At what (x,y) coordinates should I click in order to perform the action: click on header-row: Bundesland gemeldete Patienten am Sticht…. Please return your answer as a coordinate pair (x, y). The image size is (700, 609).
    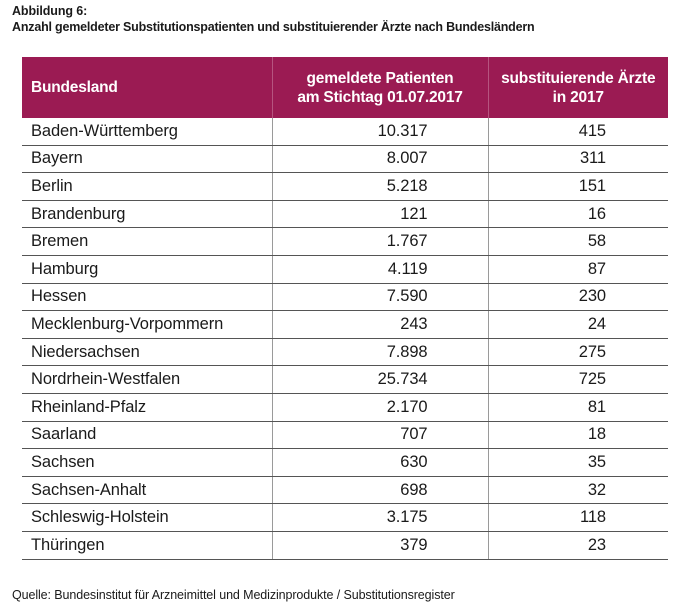
    Looking at the image, I should click on (345, 87).